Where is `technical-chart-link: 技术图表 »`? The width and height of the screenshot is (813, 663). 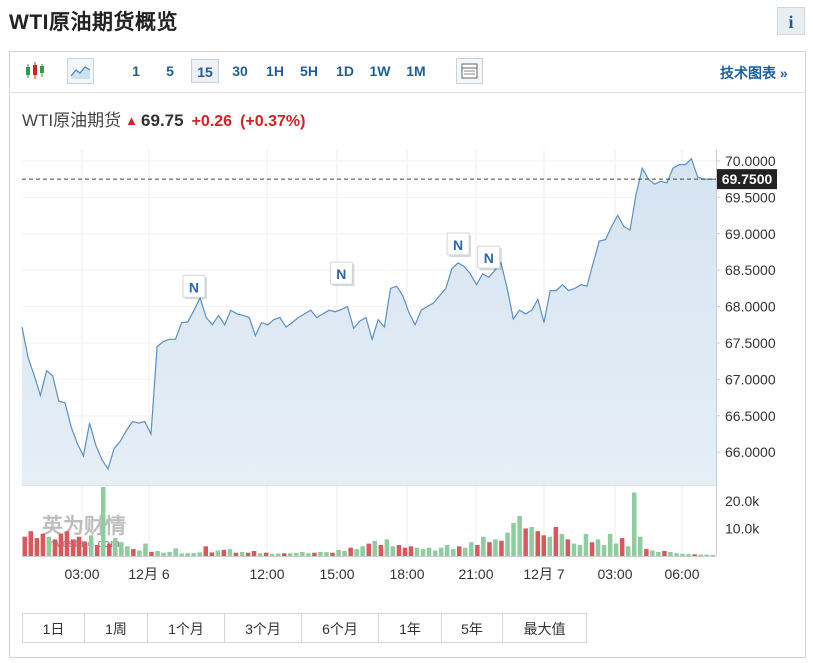
technical-chart-link: 技术图表 » is located at coordinates (754, 73).